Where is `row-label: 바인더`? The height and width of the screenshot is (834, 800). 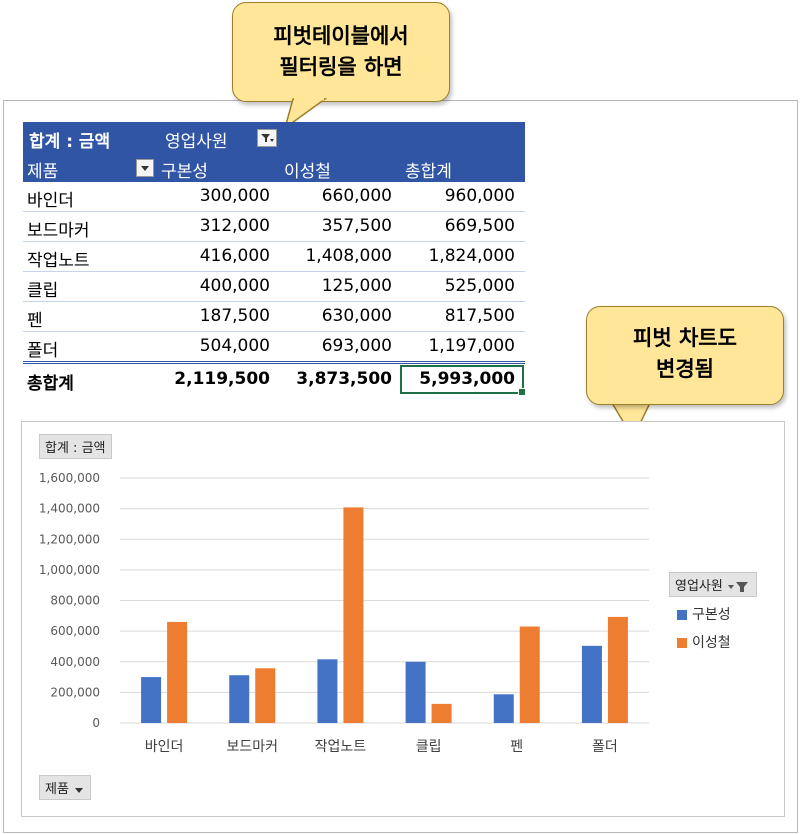
row-label: 바인더 is located at coordinates (50, 201).